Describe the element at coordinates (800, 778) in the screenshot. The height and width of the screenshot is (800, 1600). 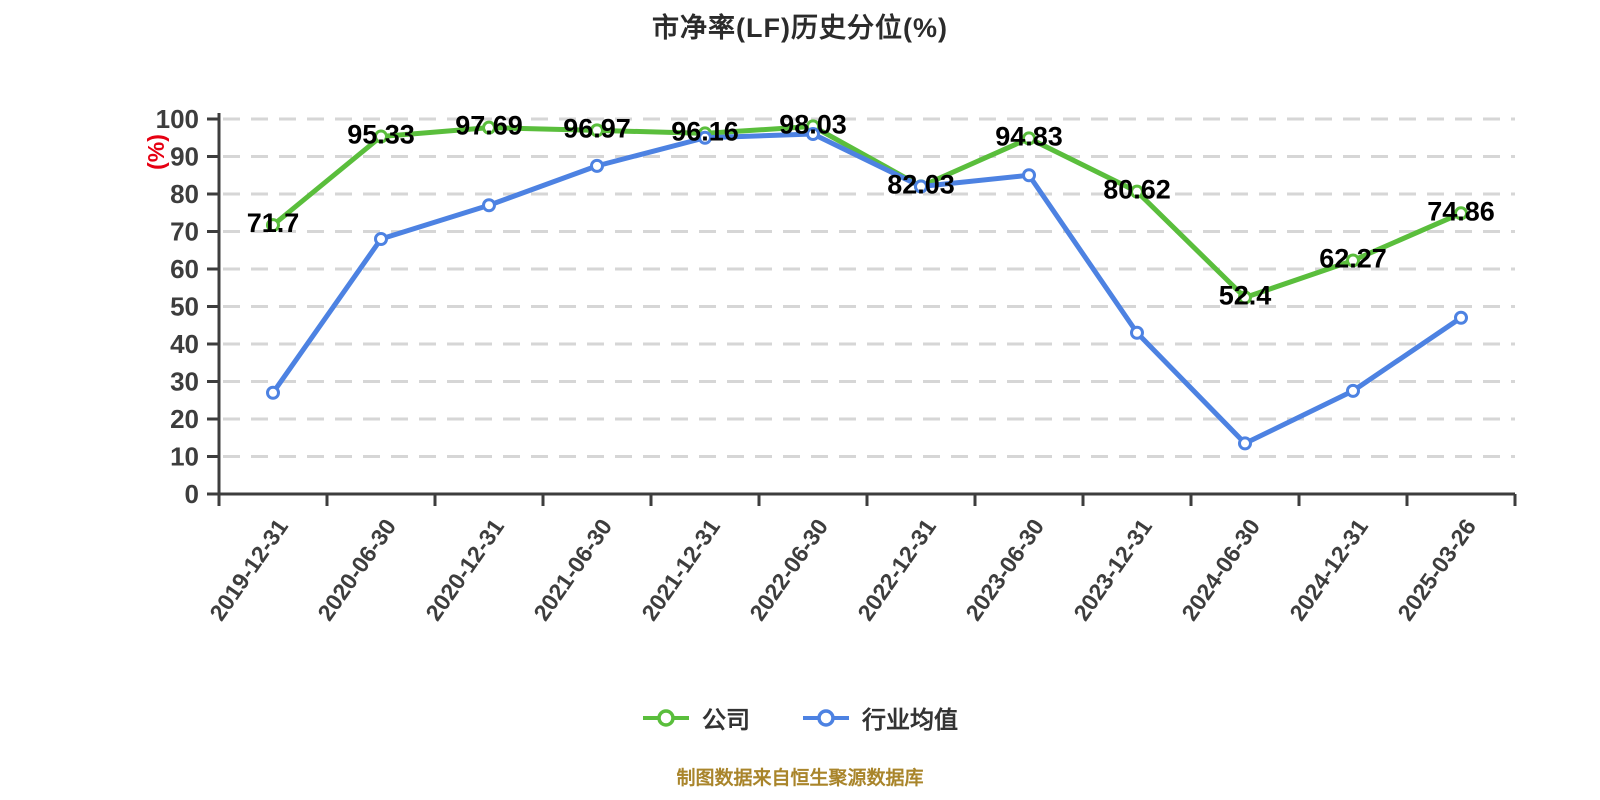
I see `data-source-note: 制图数据来自恒生聚源数据库` at that location.